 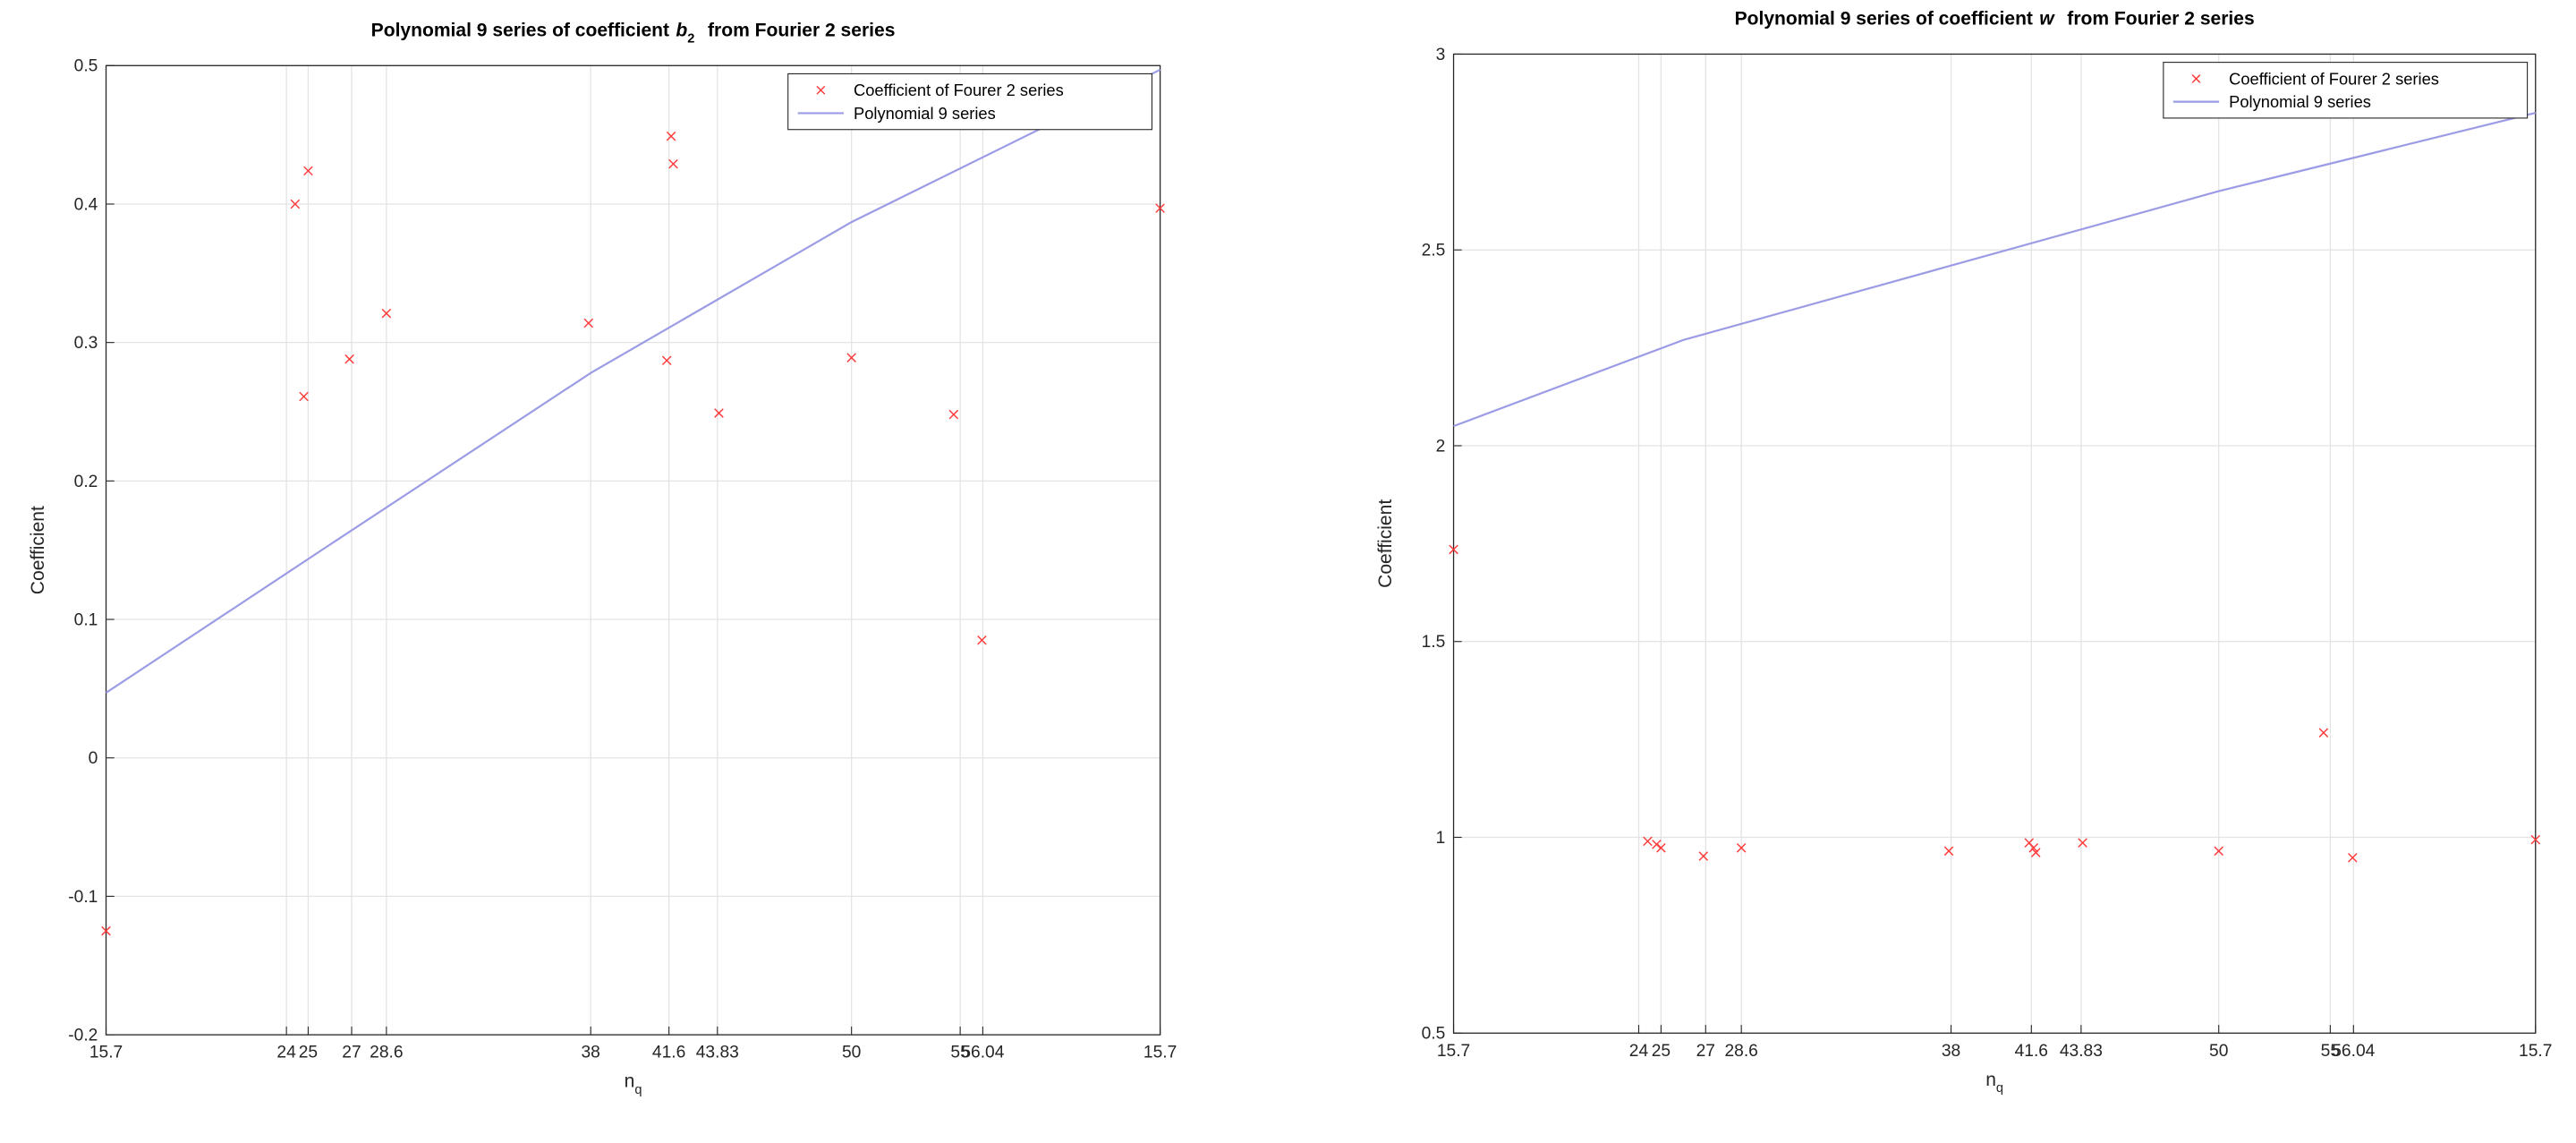 What do you see at coordinates (86, 619) in the screenshot?
I see `y-tick-label: 0.1` at bounding box center [86, 619].